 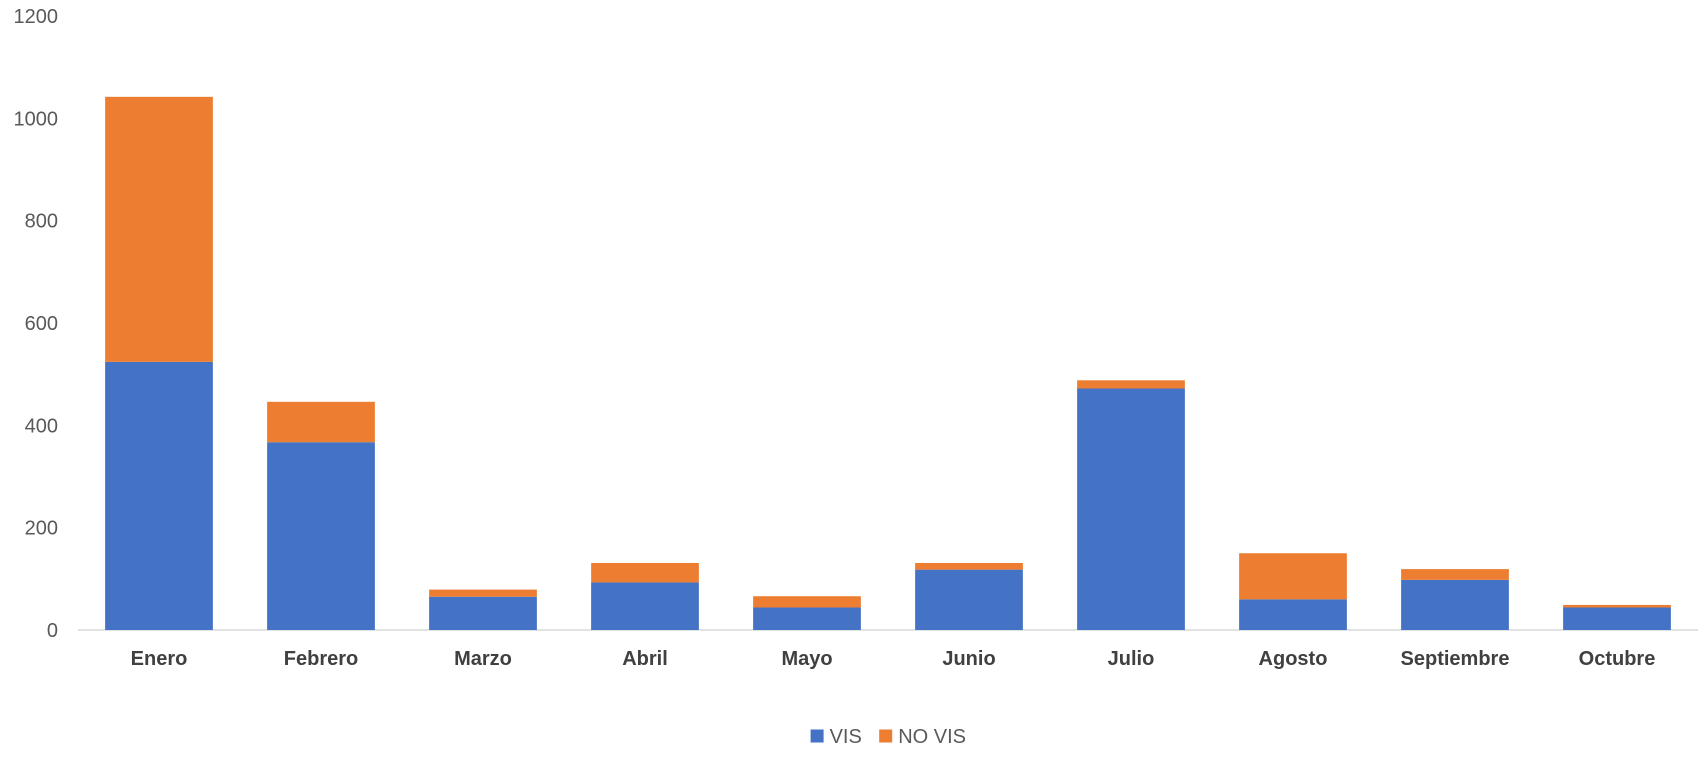 I want to click on y-tick-label: 800, so click(x=41, y=222).